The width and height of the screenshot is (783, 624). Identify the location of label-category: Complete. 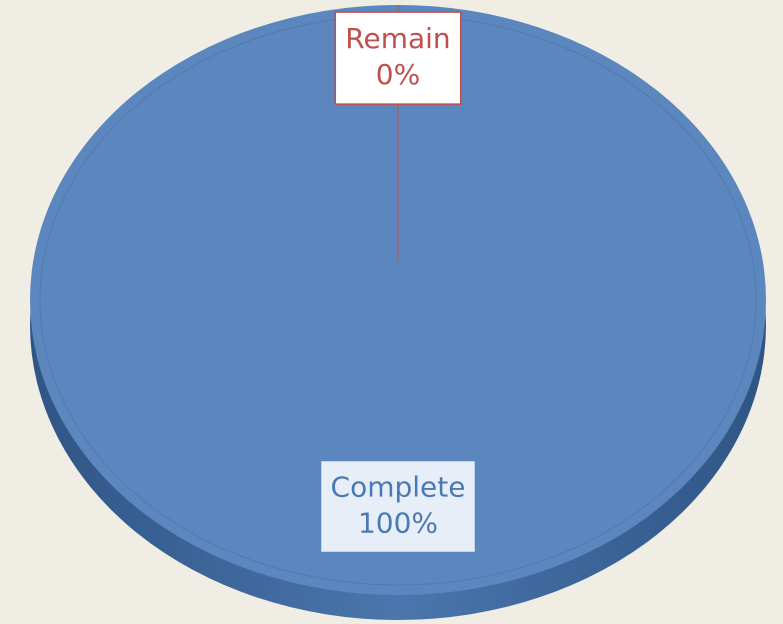
(398, 487).